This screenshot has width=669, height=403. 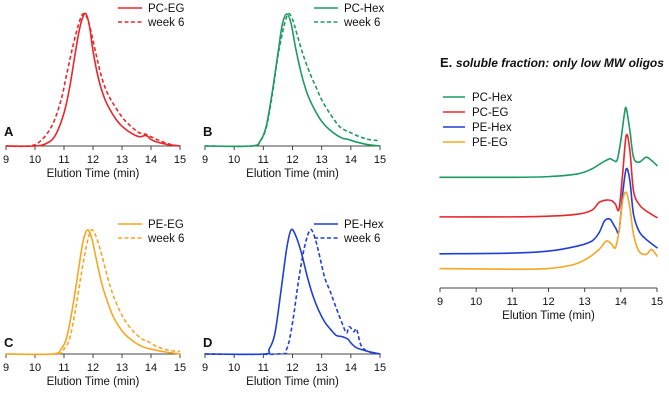 I want to click on x-tick-label-d: 10, so click(x=234, y=368).